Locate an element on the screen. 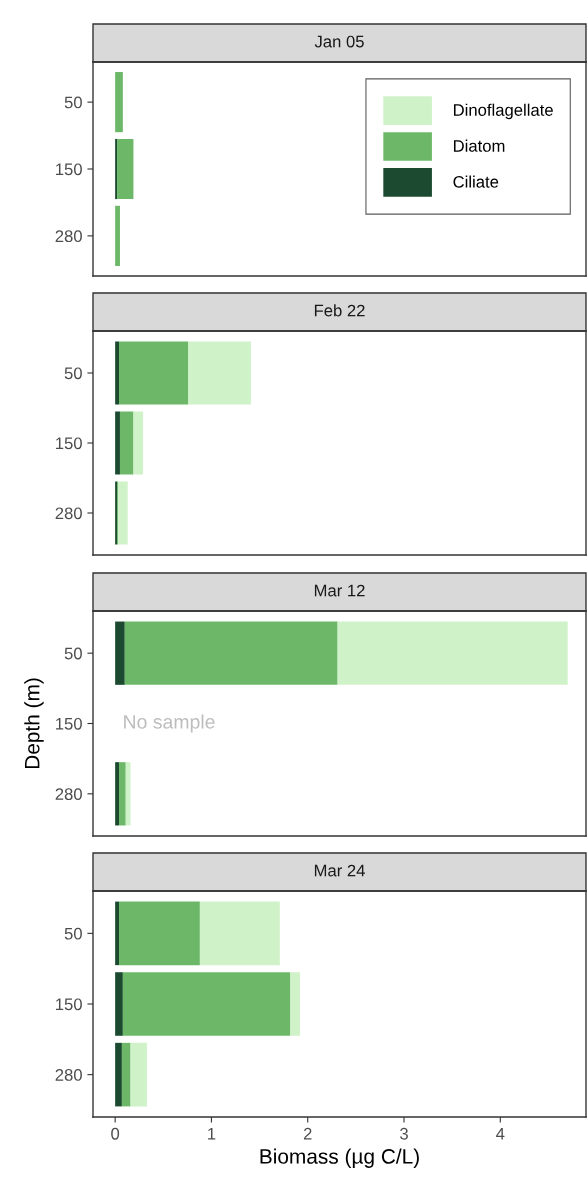 The height and width of the screenshot is (1187, 587). chart-title: Jan 05 is located at coordinates (339, 41).